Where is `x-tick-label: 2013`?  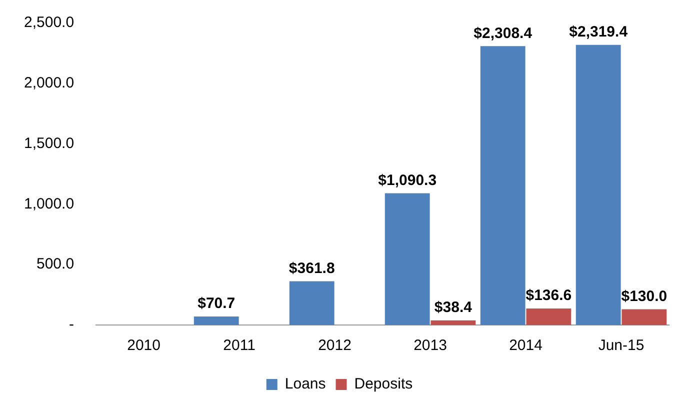
x-tick-label: 2013 is located at coordinates (430, 345).